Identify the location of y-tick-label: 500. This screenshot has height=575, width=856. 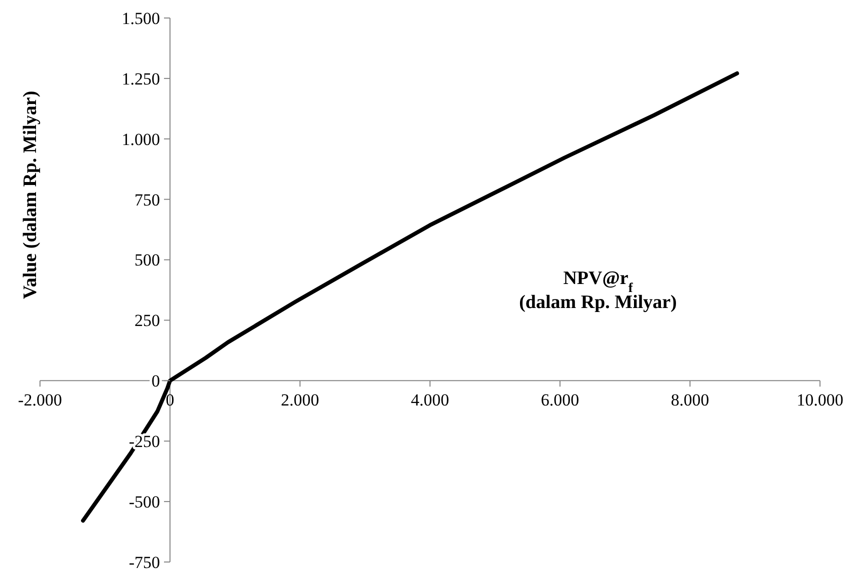
(147, 260).